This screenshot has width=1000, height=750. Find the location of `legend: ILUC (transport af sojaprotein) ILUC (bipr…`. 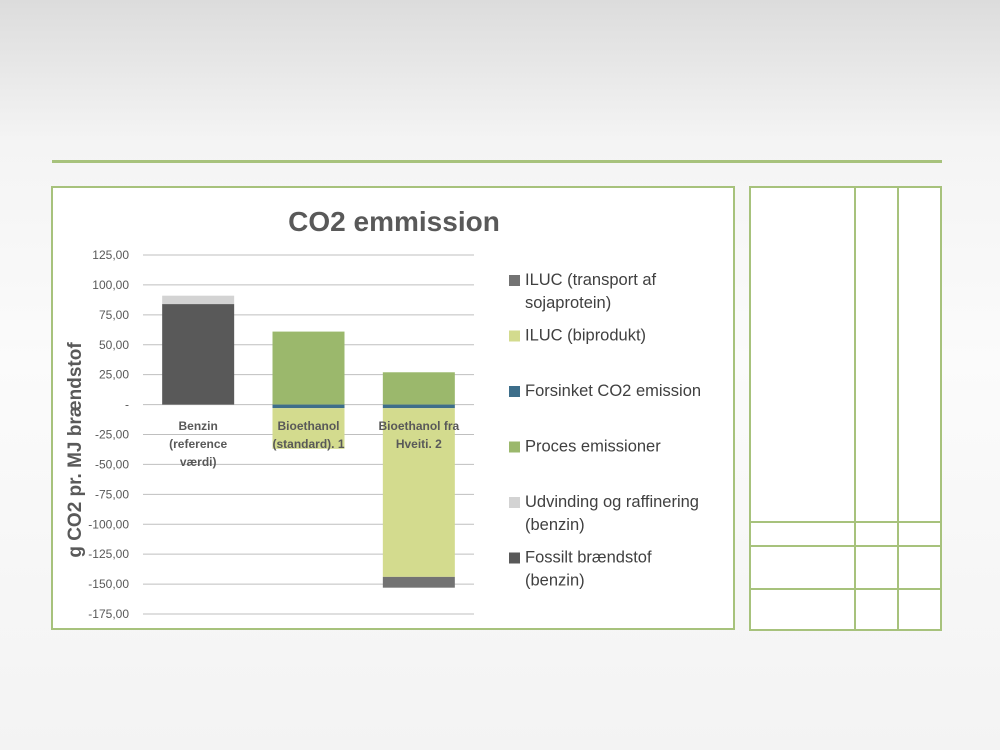

legend: ILUC (transport af sojaprotein) ILUC (bipr… is located at coordinates (605, 430).